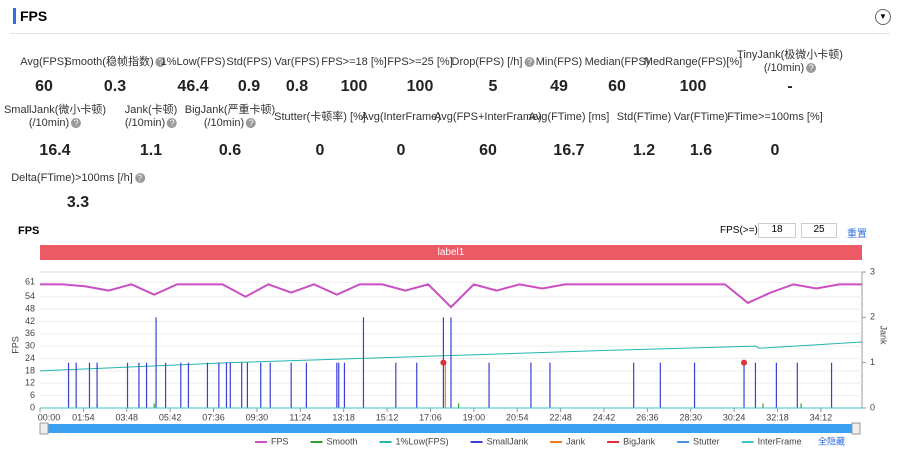 This screenshot has height=449, width=900. I want to click on stat-label-line: FPS>=25 [%], so click(420, 62).